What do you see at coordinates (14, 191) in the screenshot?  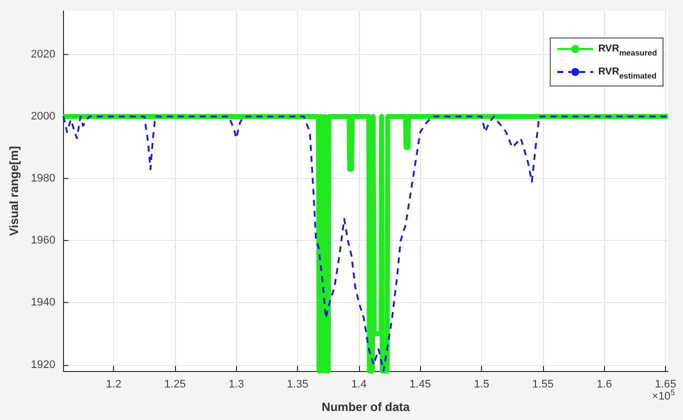 I see `y-axis-title: Visual range[m]` at bounding box center [14, 191].